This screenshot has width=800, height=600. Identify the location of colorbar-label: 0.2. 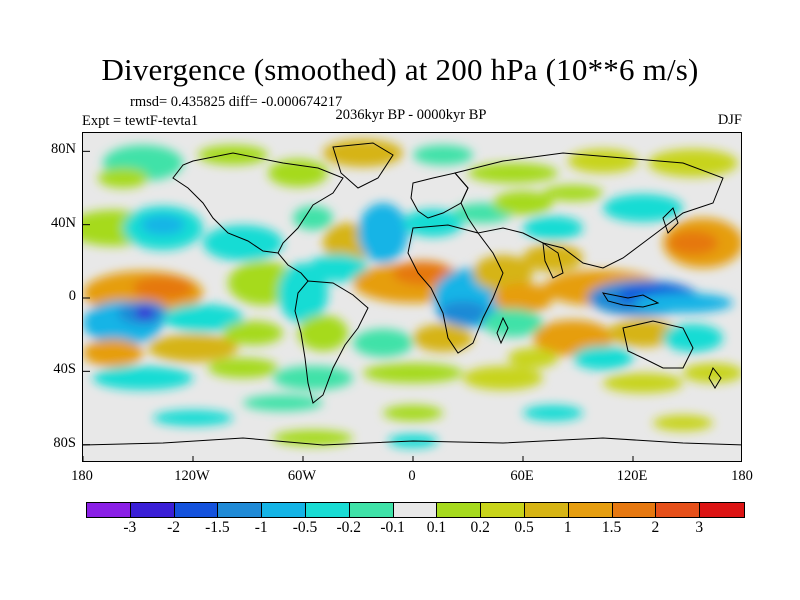
(480, 527).